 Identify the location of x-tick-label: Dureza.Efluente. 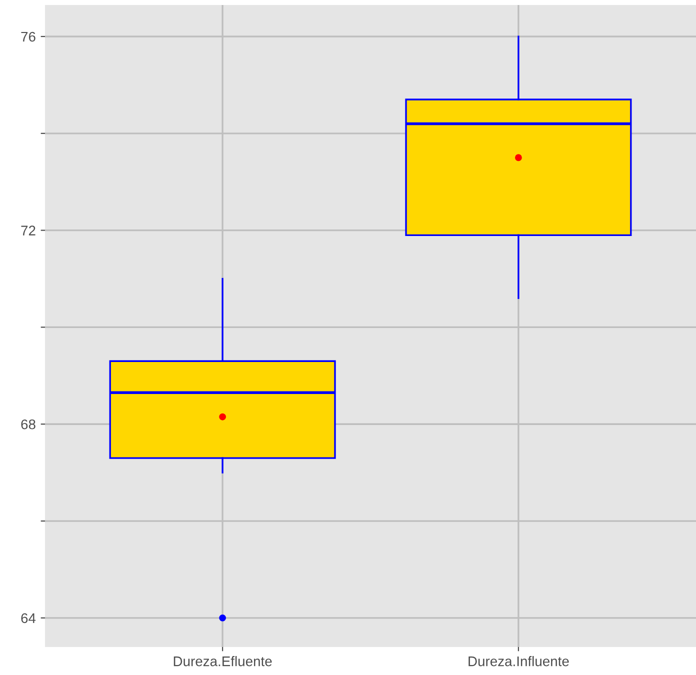
(223, 661).